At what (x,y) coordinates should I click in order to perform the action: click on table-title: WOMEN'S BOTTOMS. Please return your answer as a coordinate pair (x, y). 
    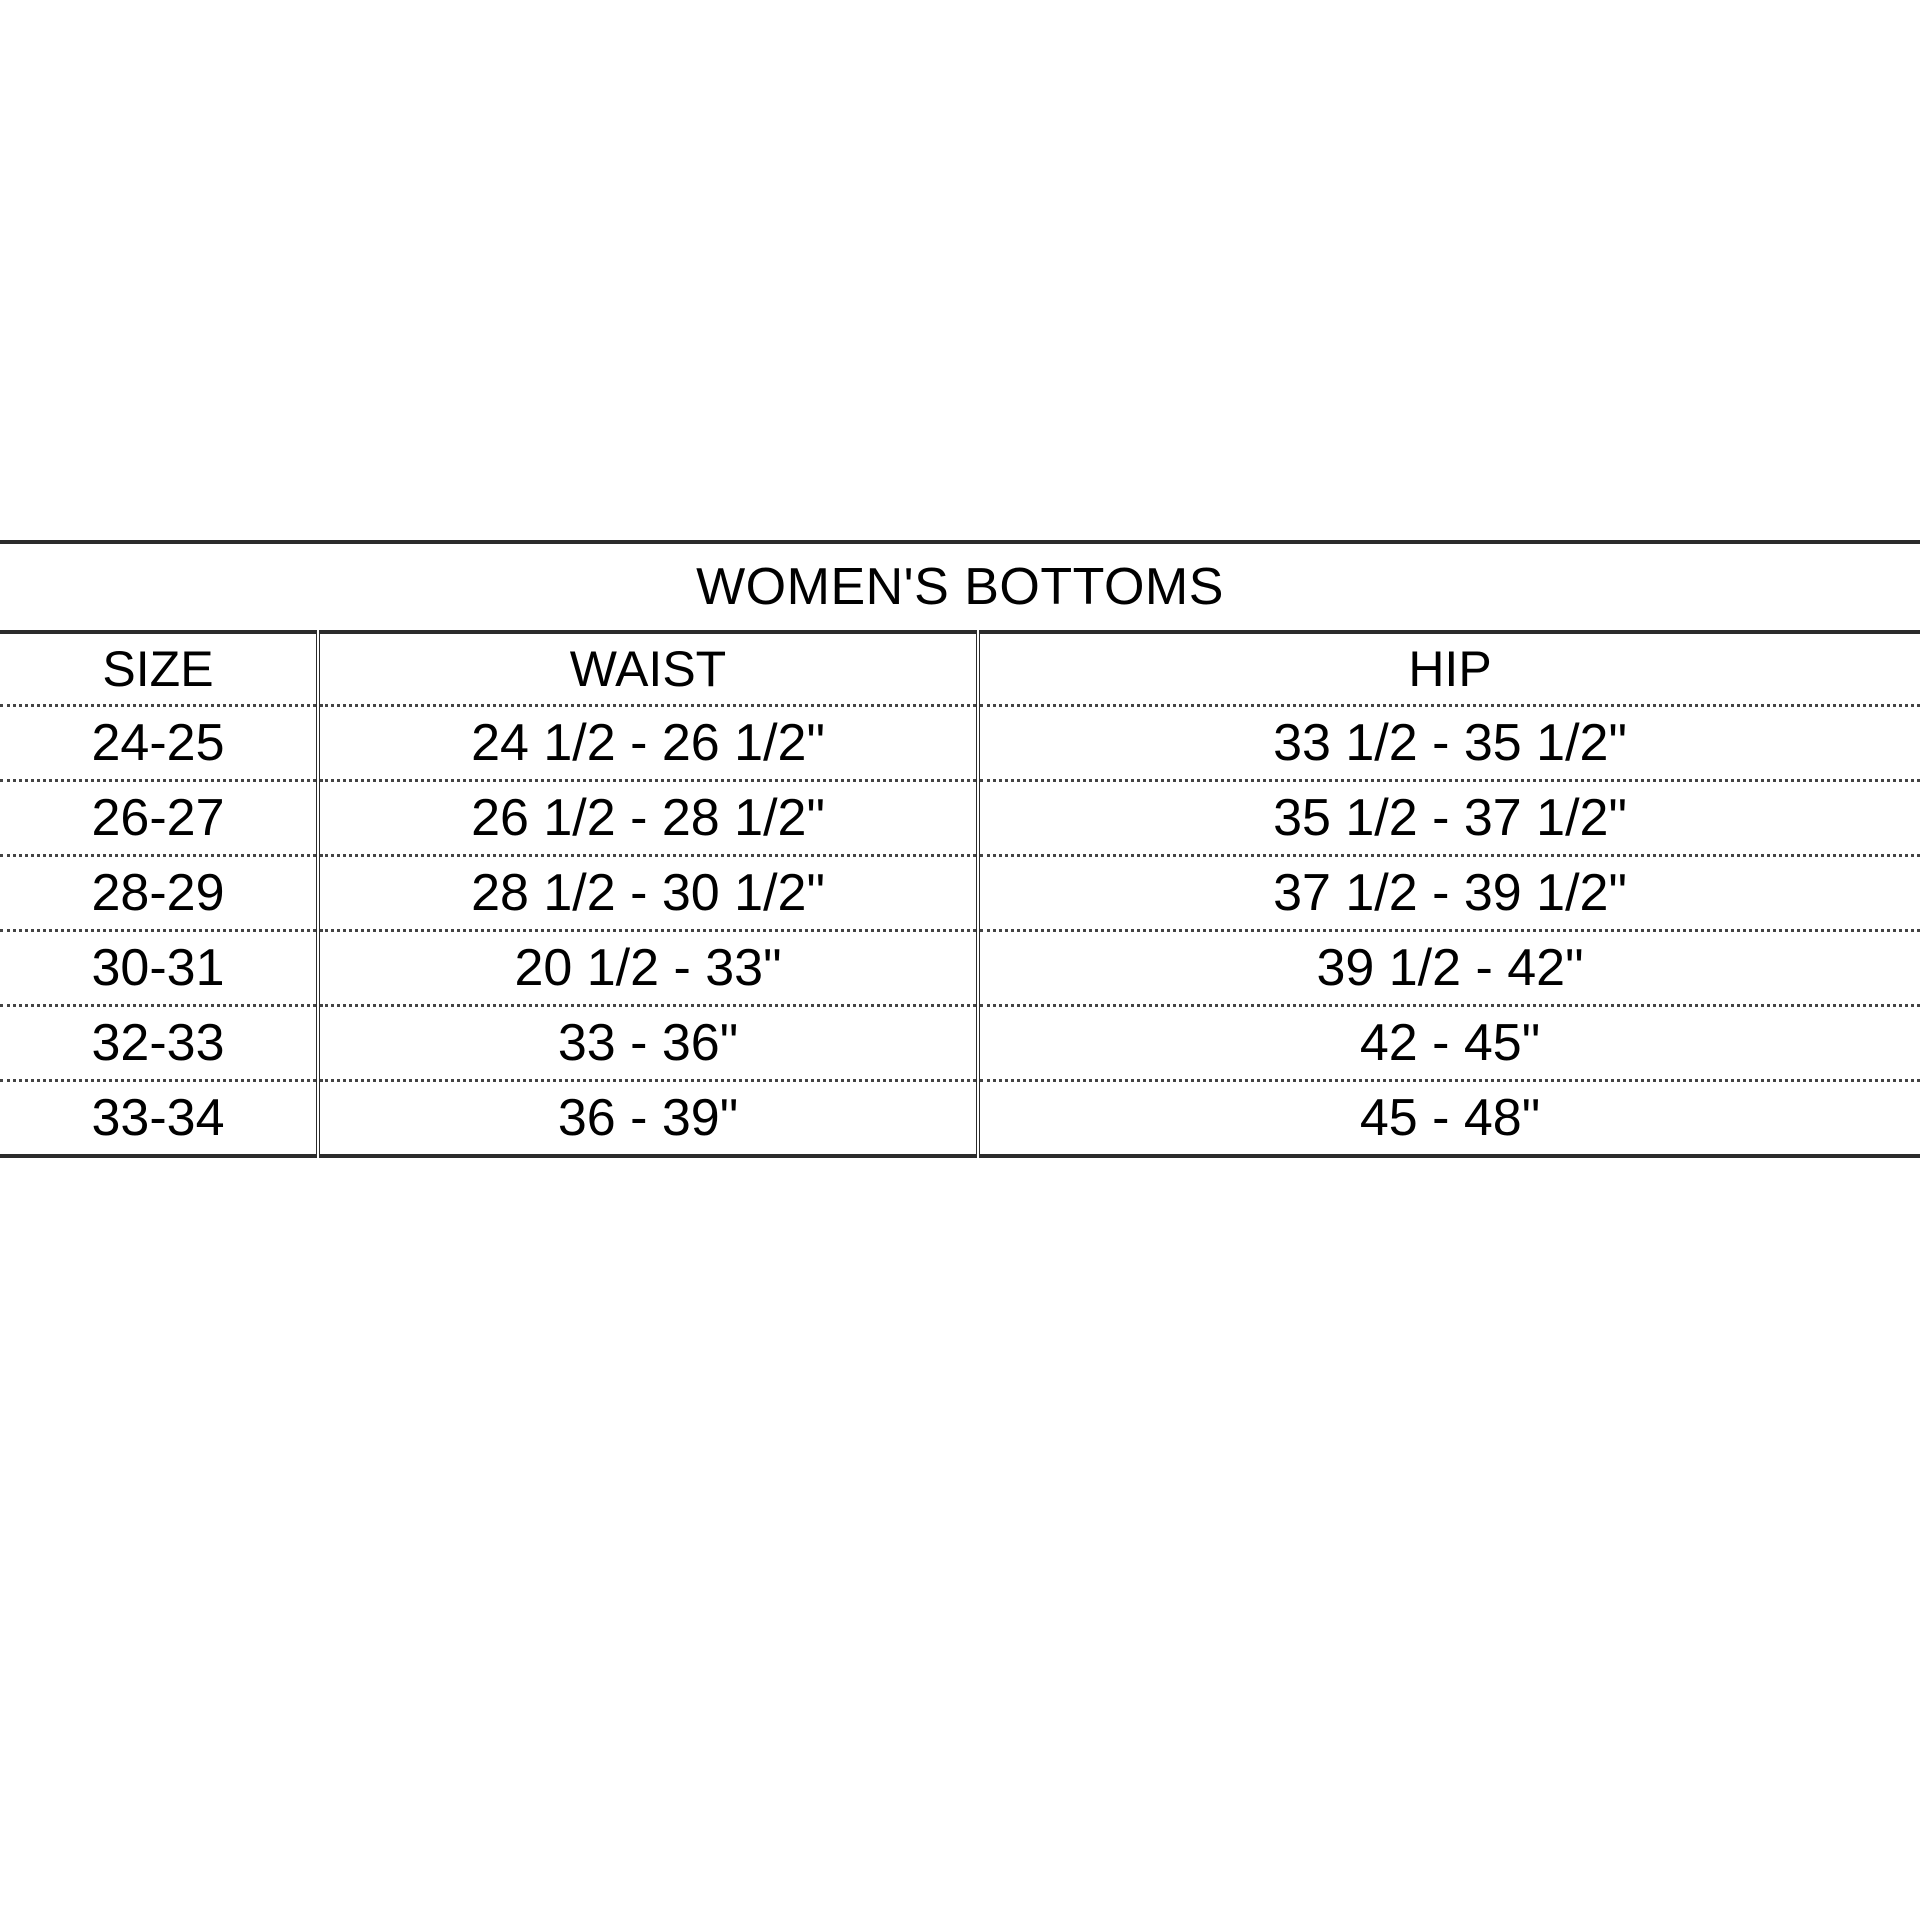
    Looking at the image, I should click on (960, 587).